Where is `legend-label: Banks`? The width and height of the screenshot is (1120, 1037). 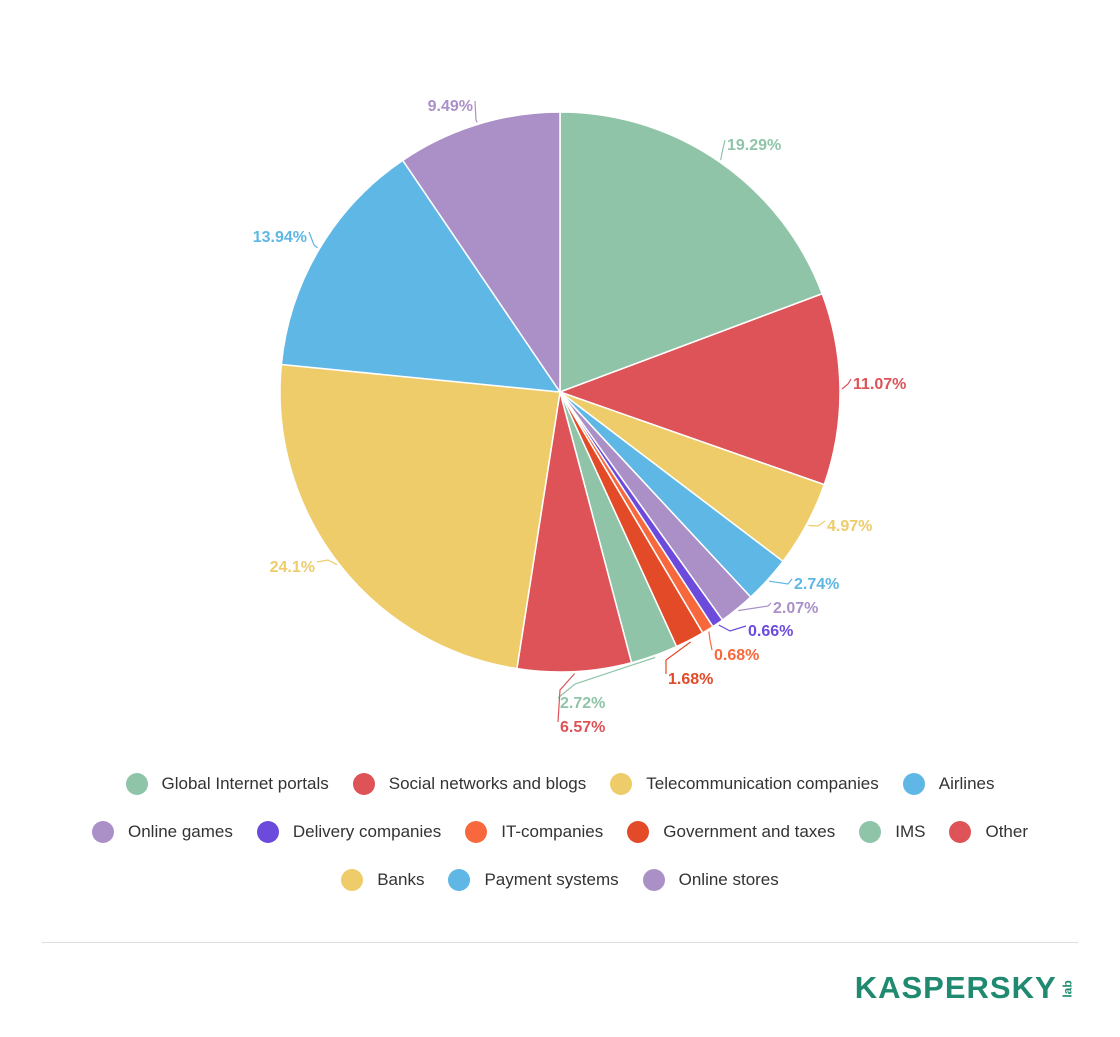
legend-label: Banks is located at coordinates (401, 879).